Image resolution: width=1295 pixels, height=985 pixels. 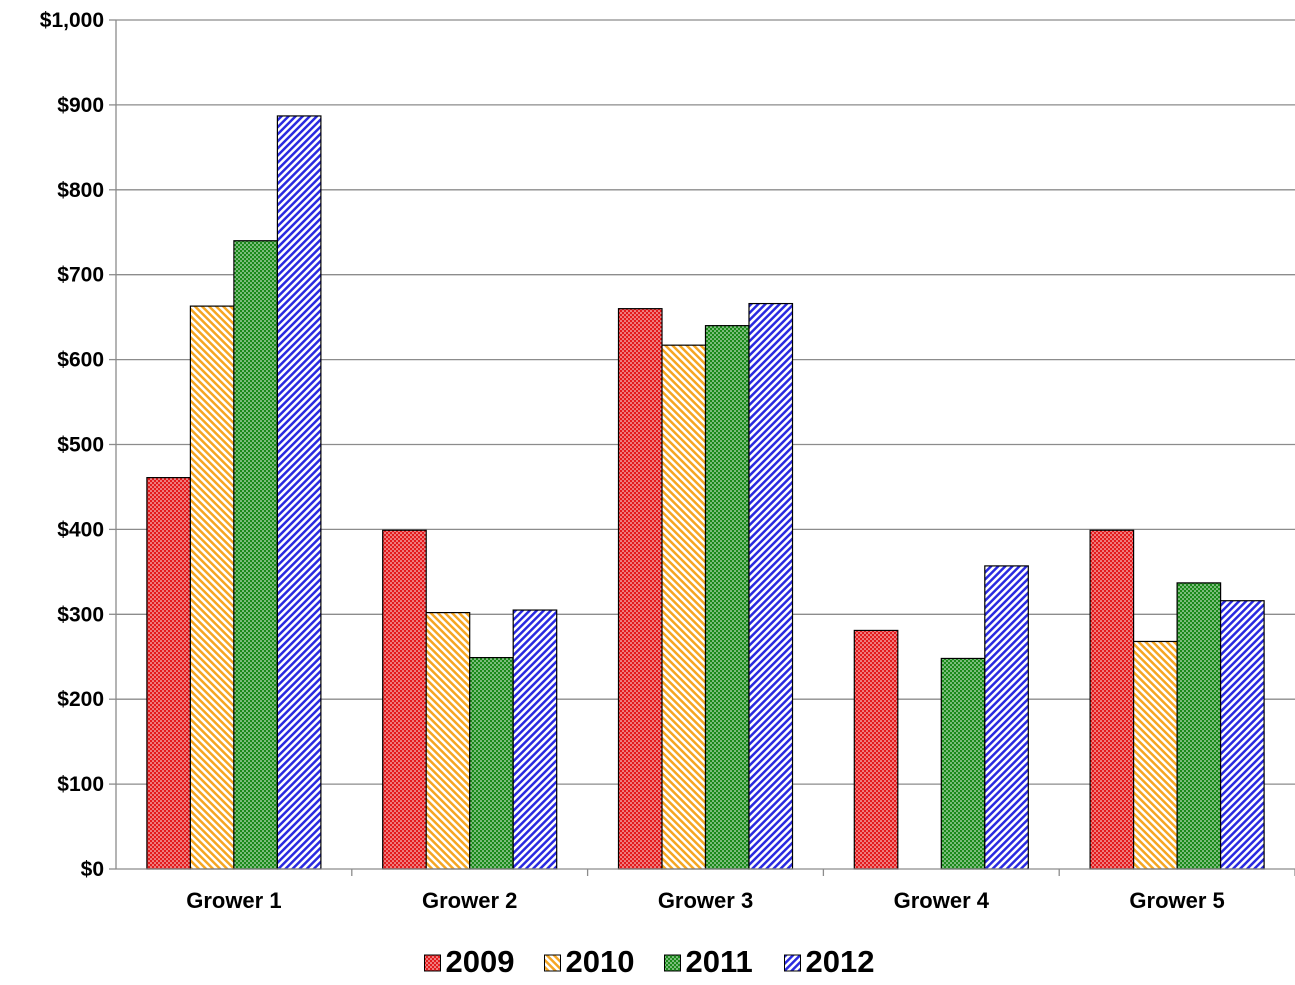 What do you see at coordinates (80, 275) in the screenshot?
I see `y-tick-label: $700` at bounding box center [80, 275].